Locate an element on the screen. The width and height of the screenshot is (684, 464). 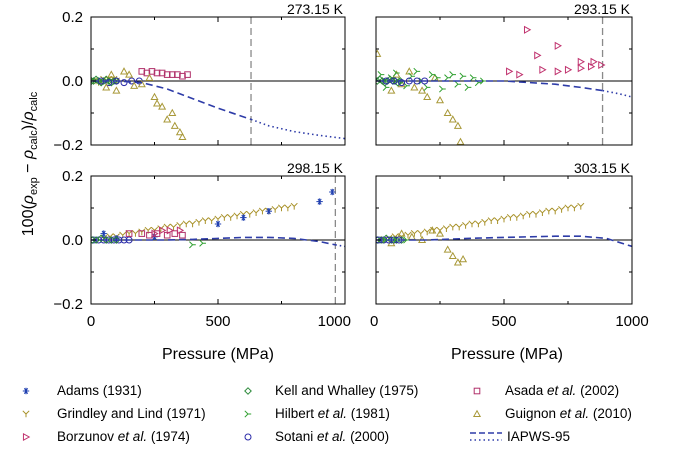
borzunov_b-point is located at coordinates (180, 230).